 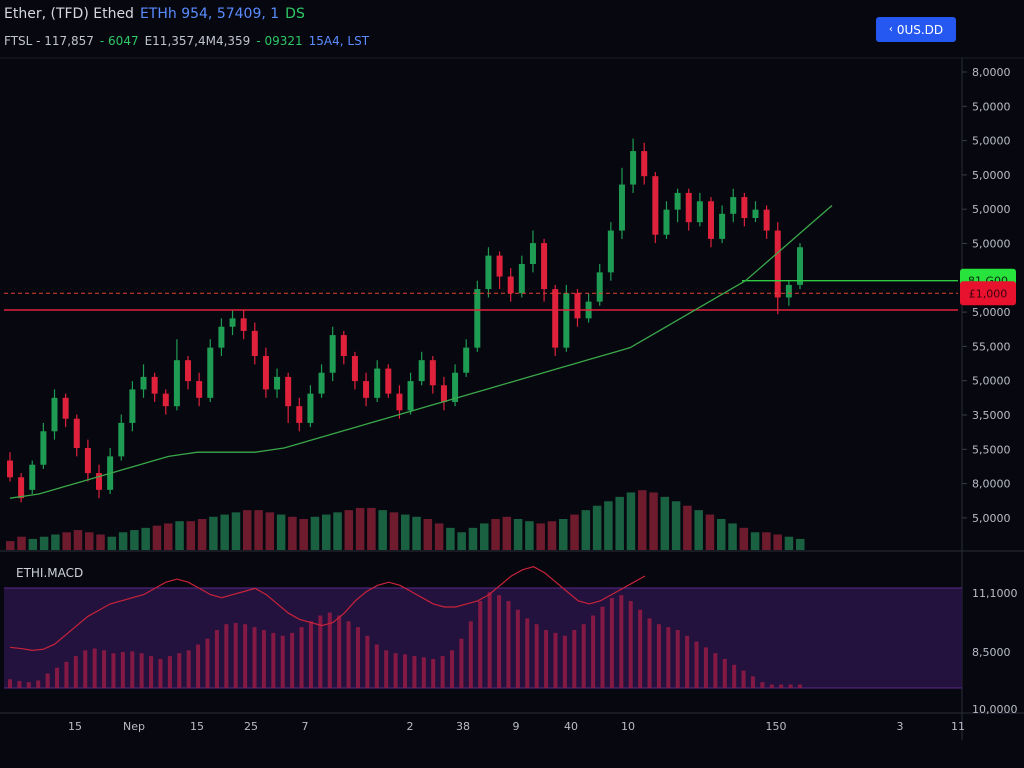 What do you see at coordinates (483, 627) in the screenshot?
I see `macd-panel` at bounding box center [483, 627].